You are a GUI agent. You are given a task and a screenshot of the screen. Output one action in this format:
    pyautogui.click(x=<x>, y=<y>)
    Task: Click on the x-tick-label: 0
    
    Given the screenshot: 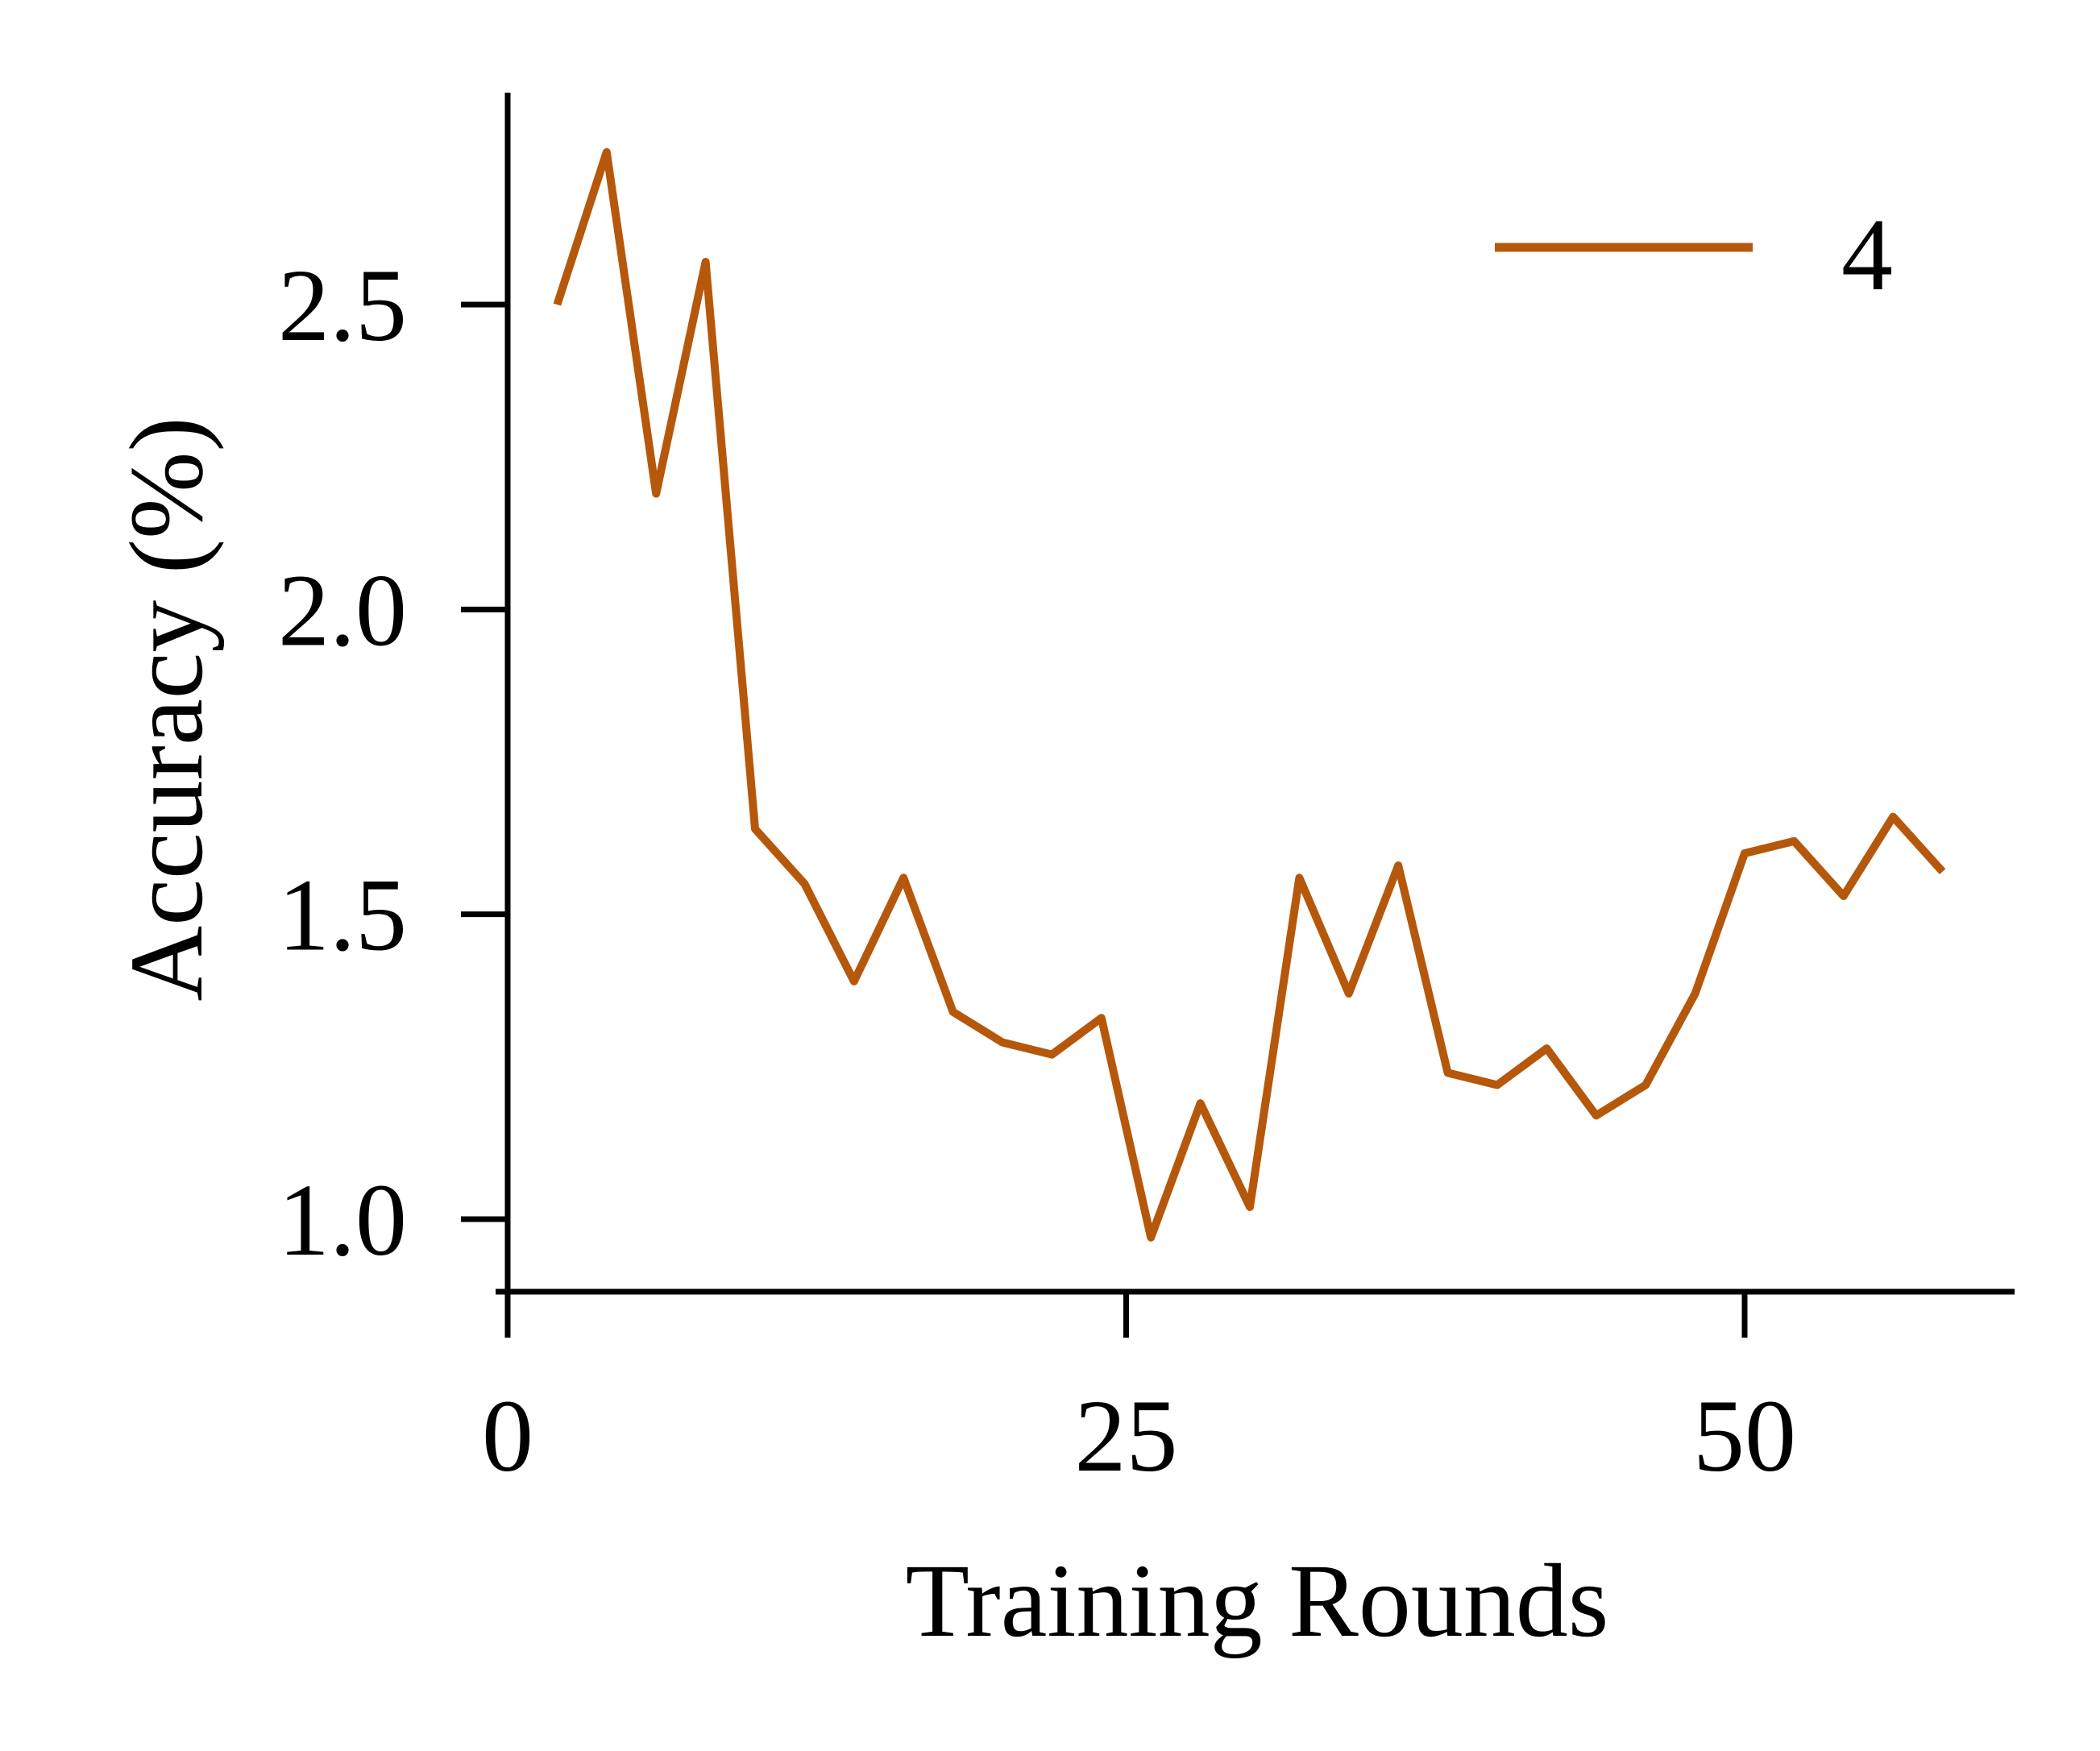 What is the action you would take?
    pyautogui.click(x=508, y=1436)
    